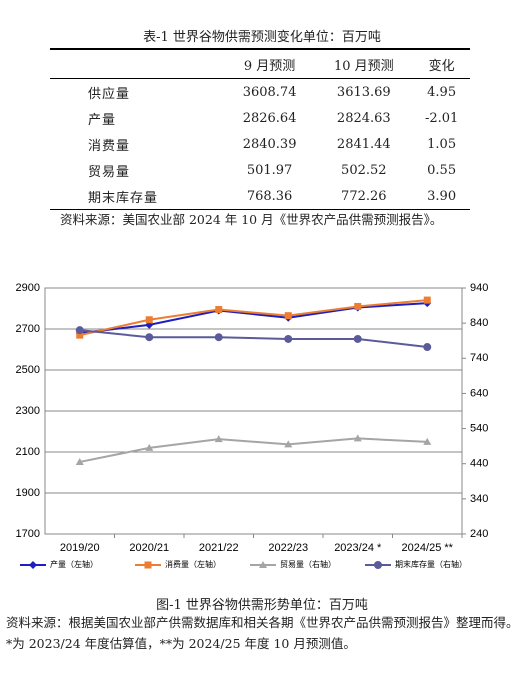  I want to click on legend-label: 产量（左轴）, so click(74, 564).